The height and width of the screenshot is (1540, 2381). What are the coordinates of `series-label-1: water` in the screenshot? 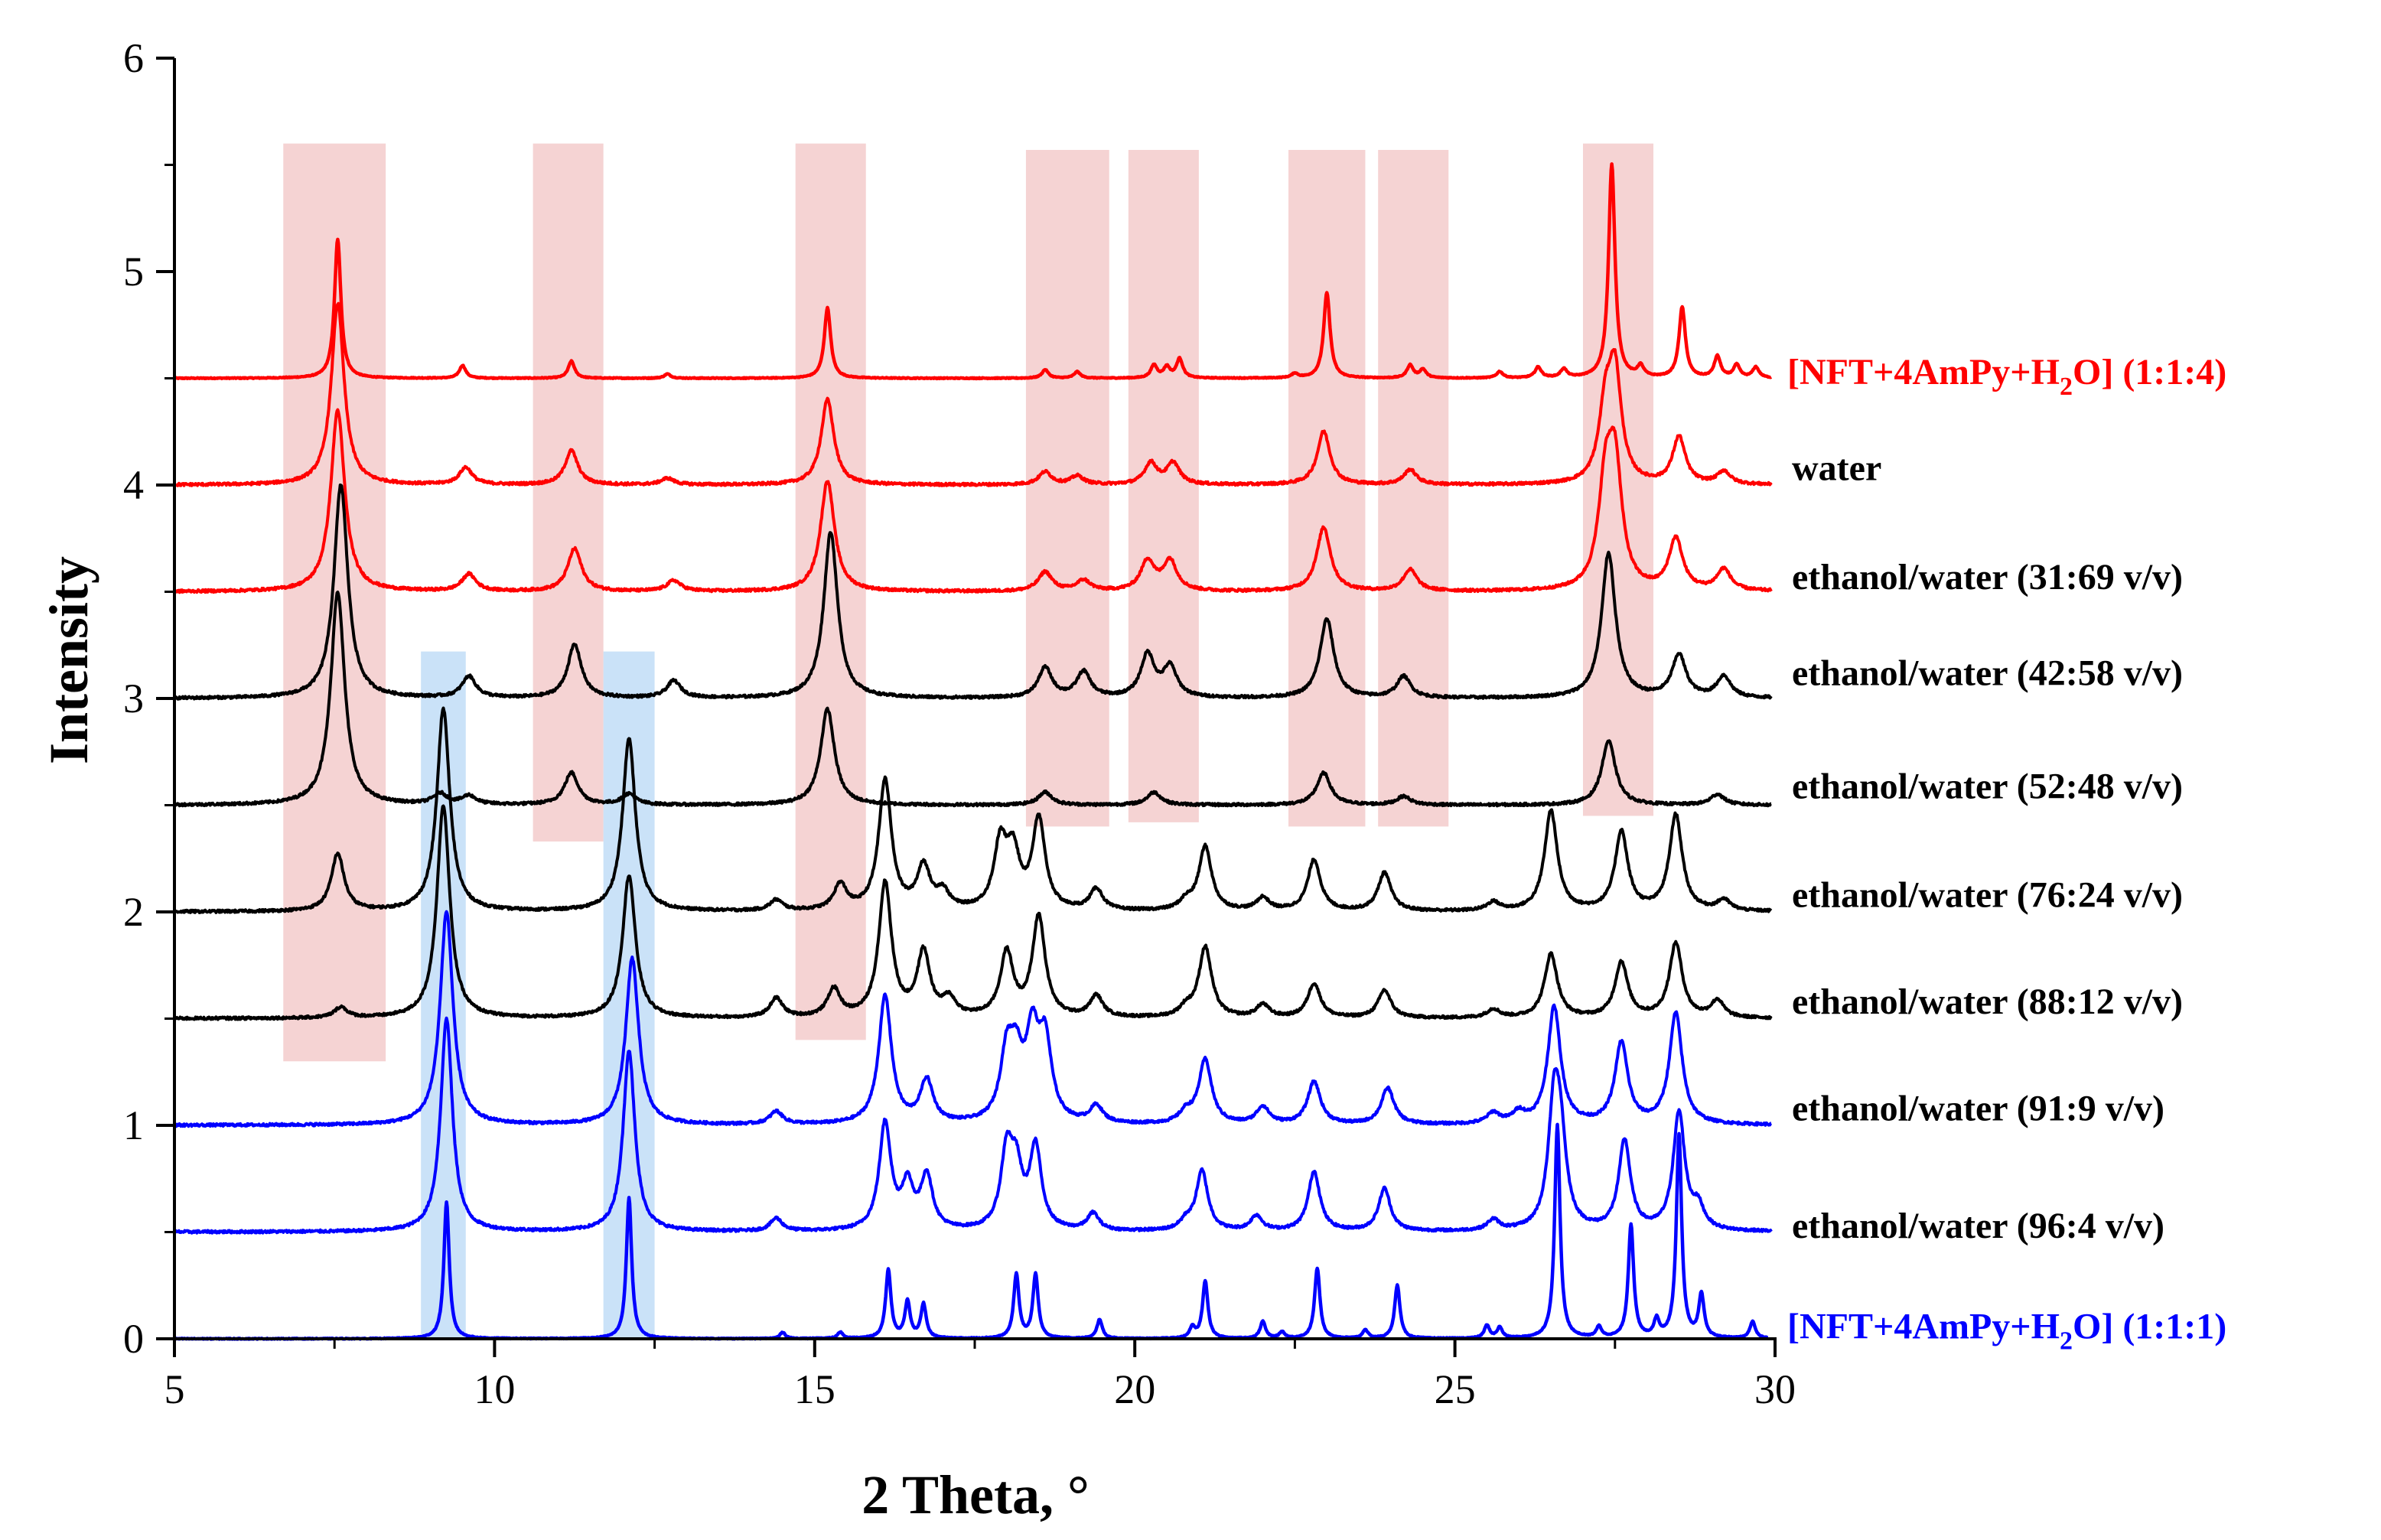 It's located at (1836, 468).